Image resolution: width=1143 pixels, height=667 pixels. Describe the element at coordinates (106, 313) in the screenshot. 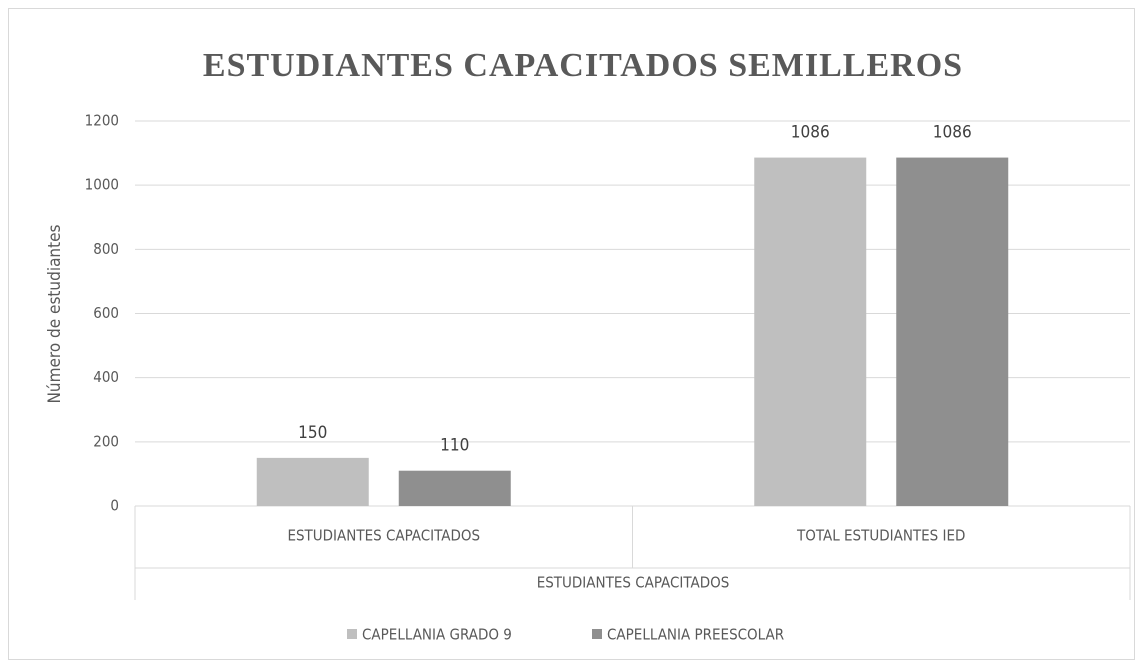

I see `y-tick-label: 600` at that location.